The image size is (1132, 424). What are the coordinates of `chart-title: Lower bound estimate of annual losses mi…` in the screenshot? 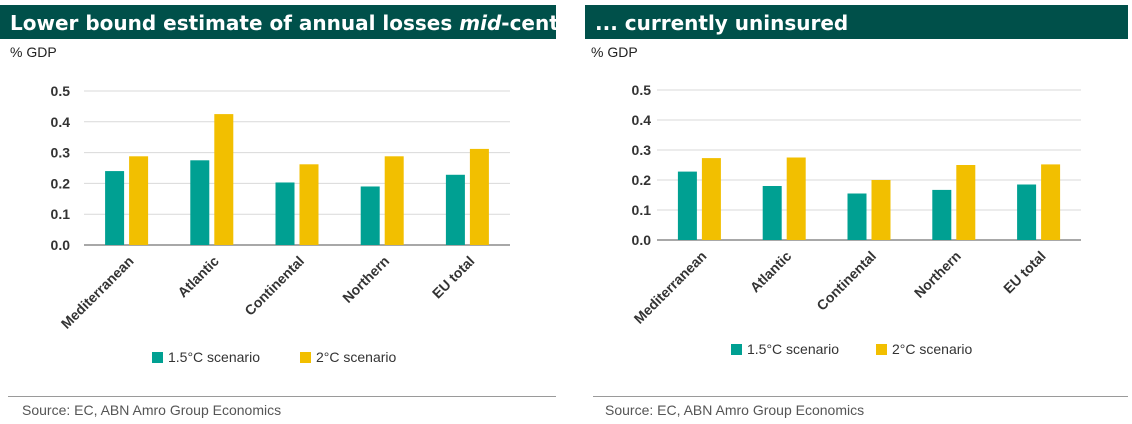 It's located at (303, 23).